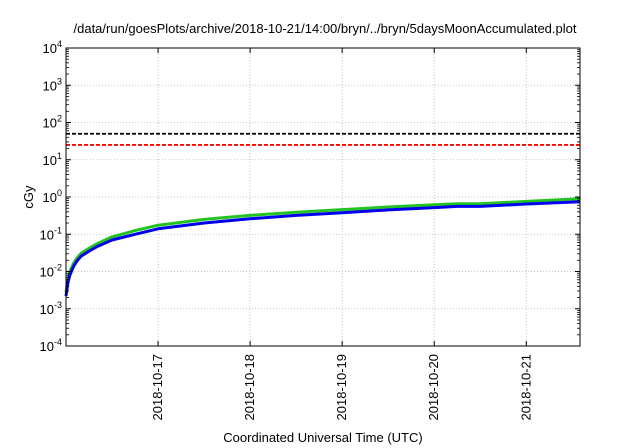 The image size is (640, 448). I want to click on y-tick-label: 10⁻⁴, so click(51, 345).